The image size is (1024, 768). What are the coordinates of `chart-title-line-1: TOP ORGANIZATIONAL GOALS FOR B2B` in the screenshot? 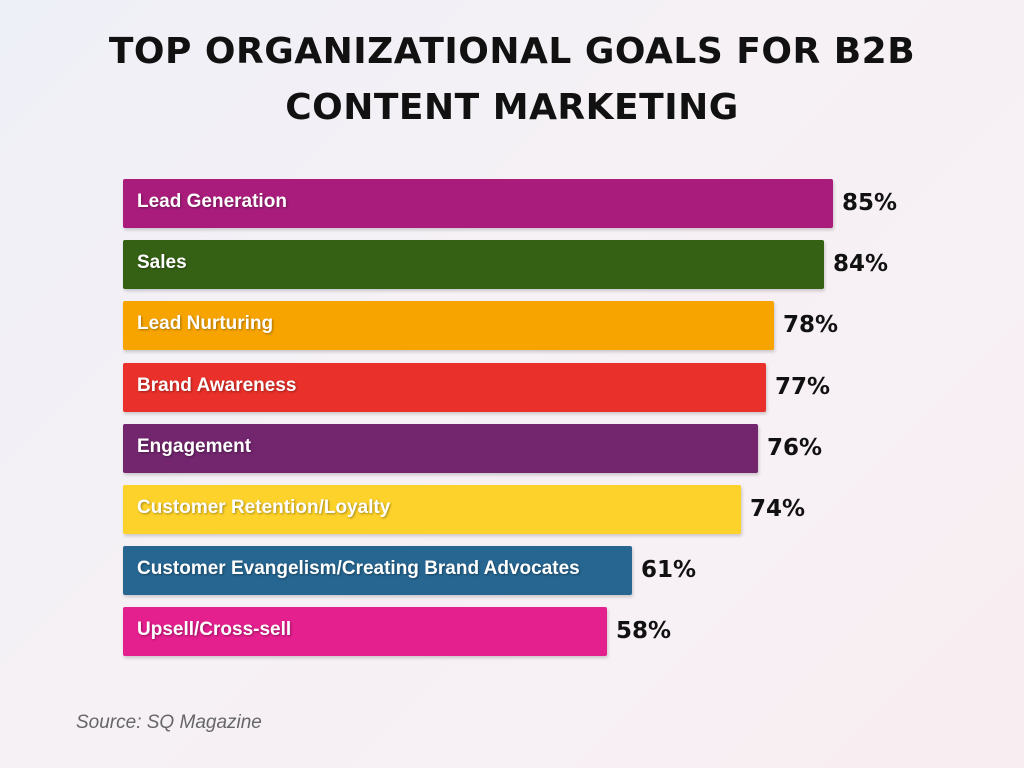 It's located at (512, 51).